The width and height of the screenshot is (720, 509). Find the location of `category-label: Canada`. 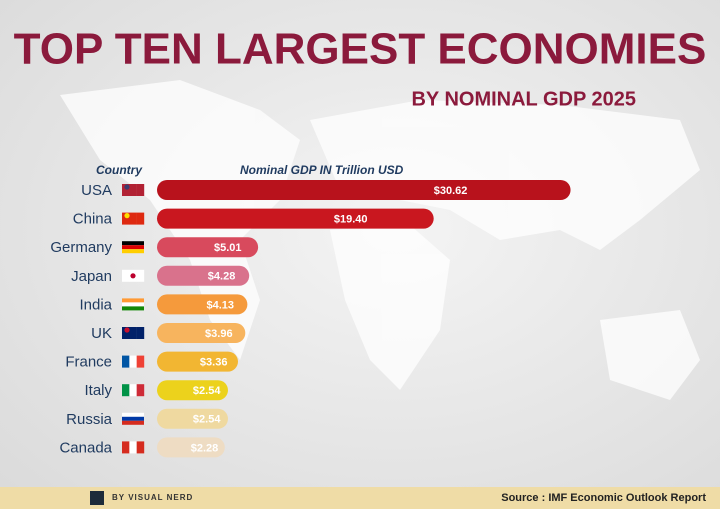

category-label: Canada is located at coordinates (85, 447).